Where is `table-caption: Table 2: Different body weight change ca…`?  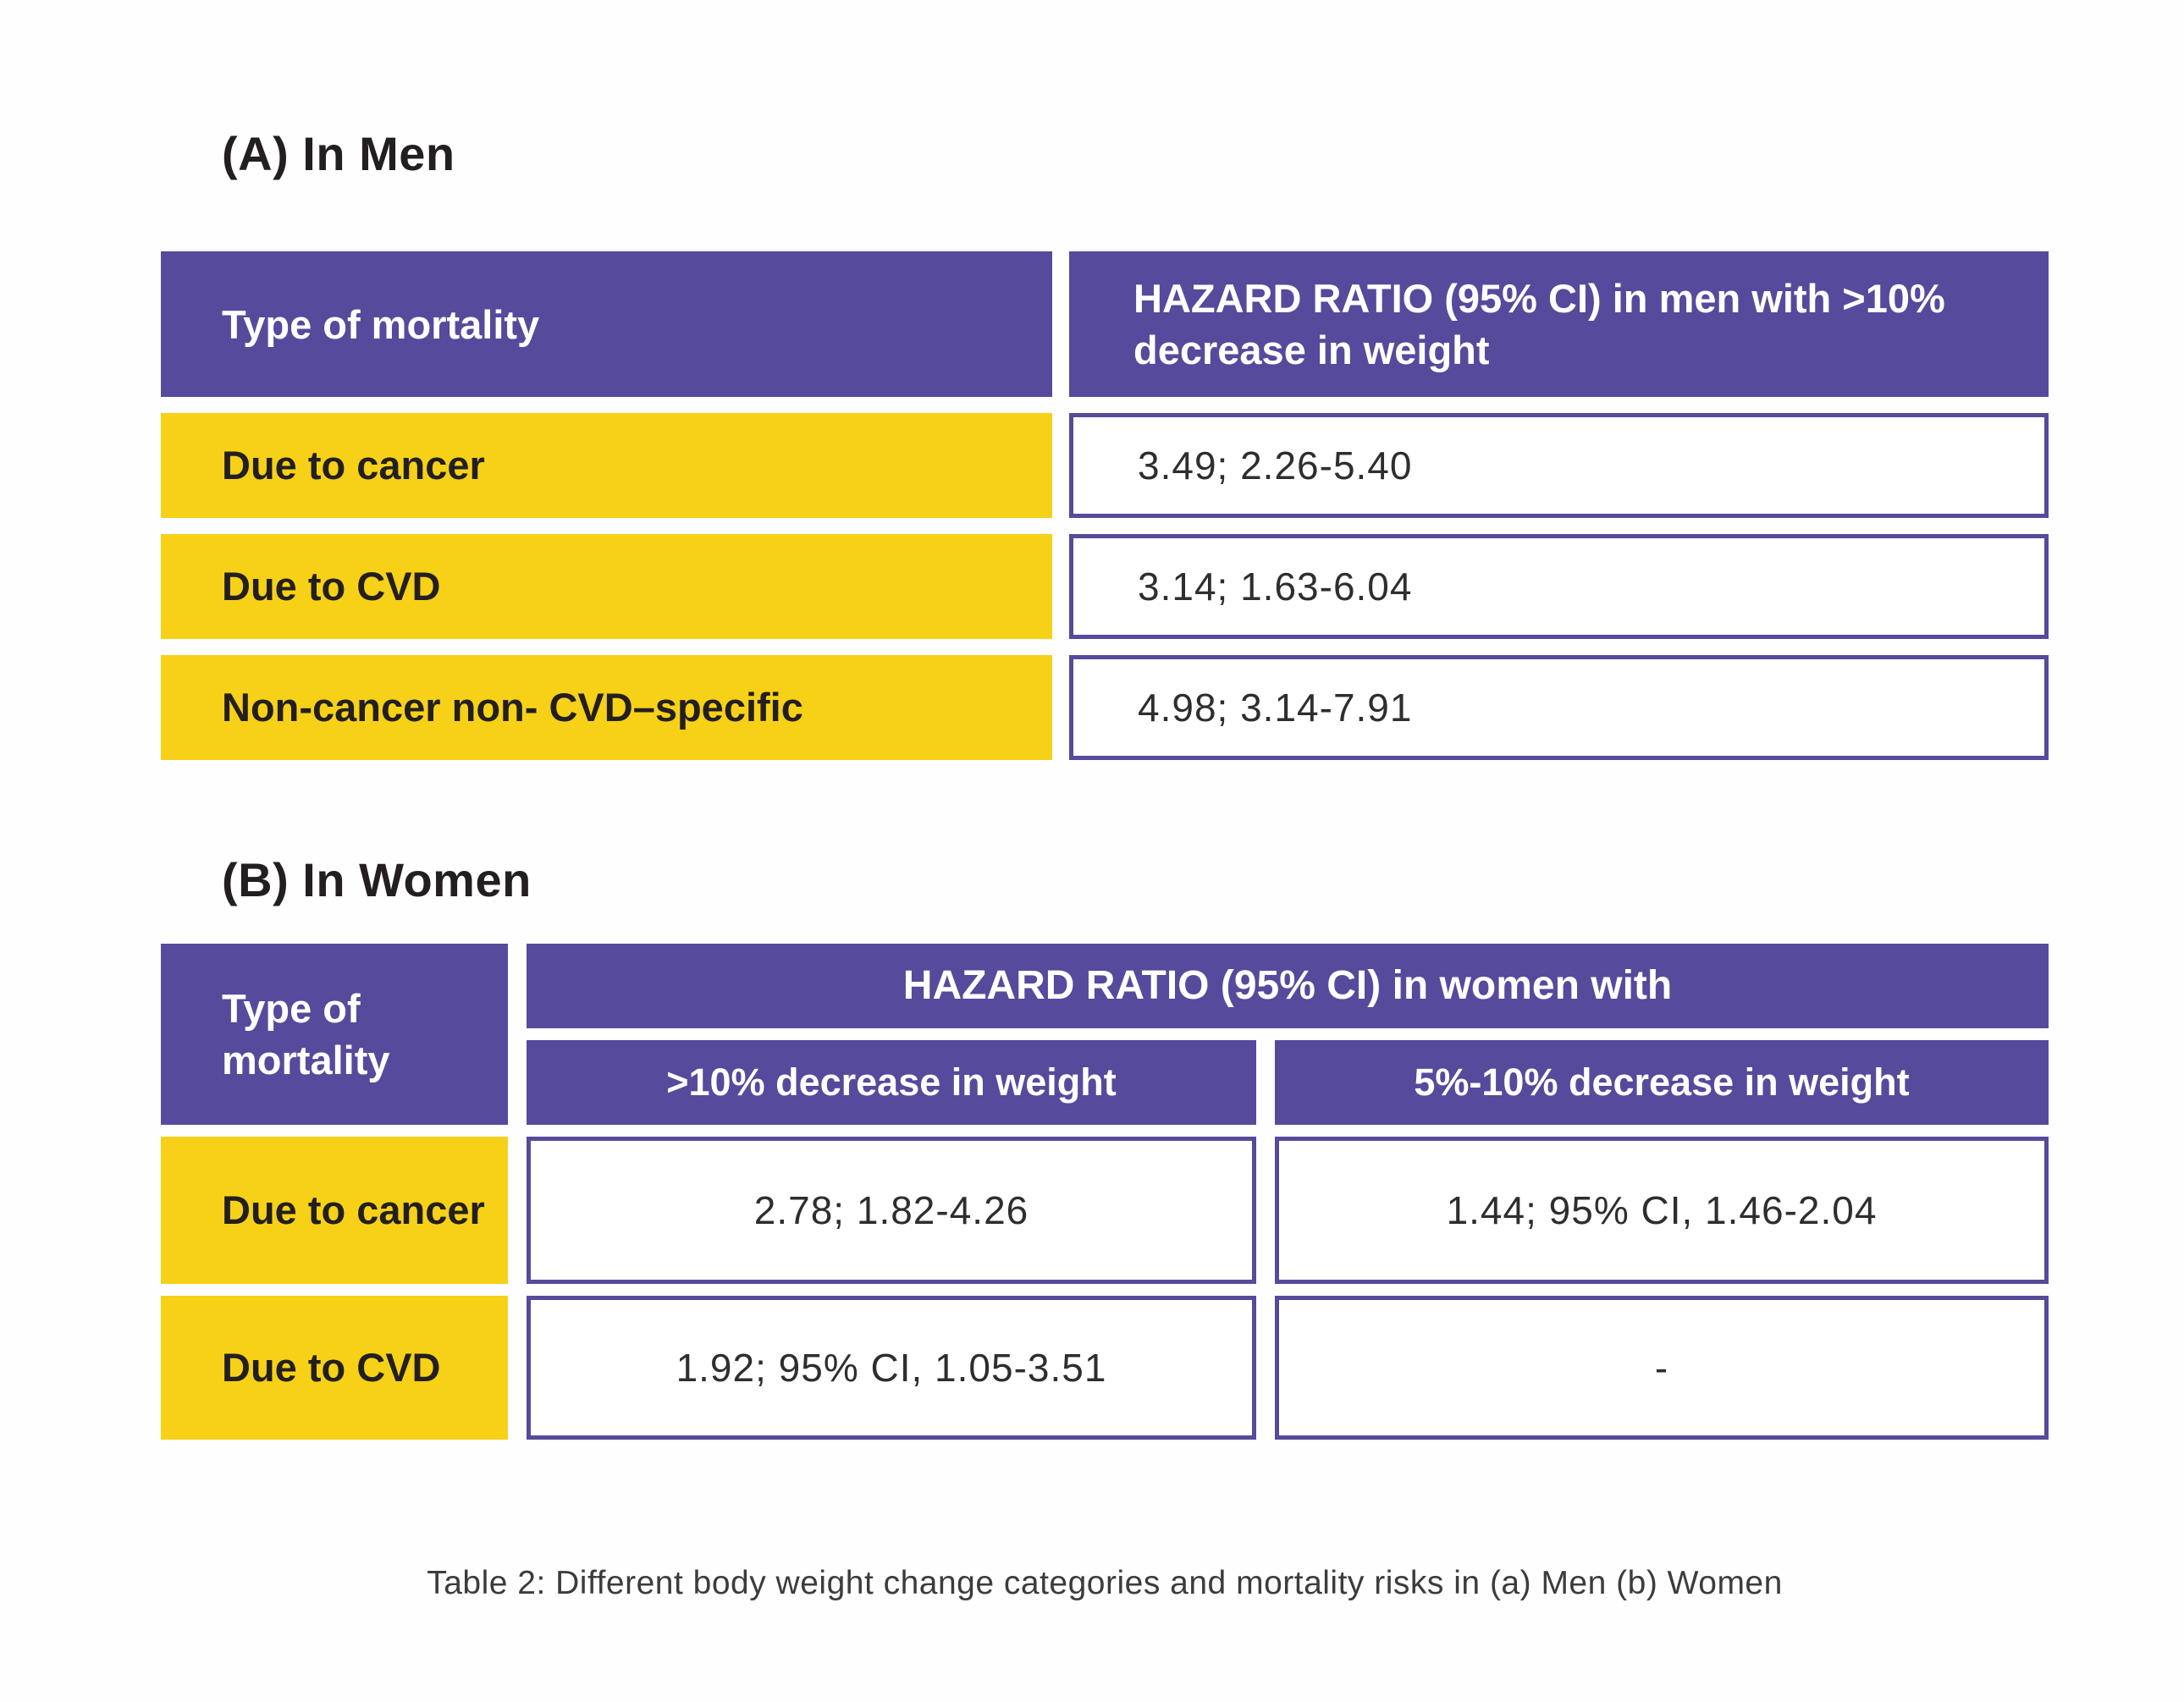
table-caption: Table 2: Different body weight change ca… is located at coordinates (1105, 1583).